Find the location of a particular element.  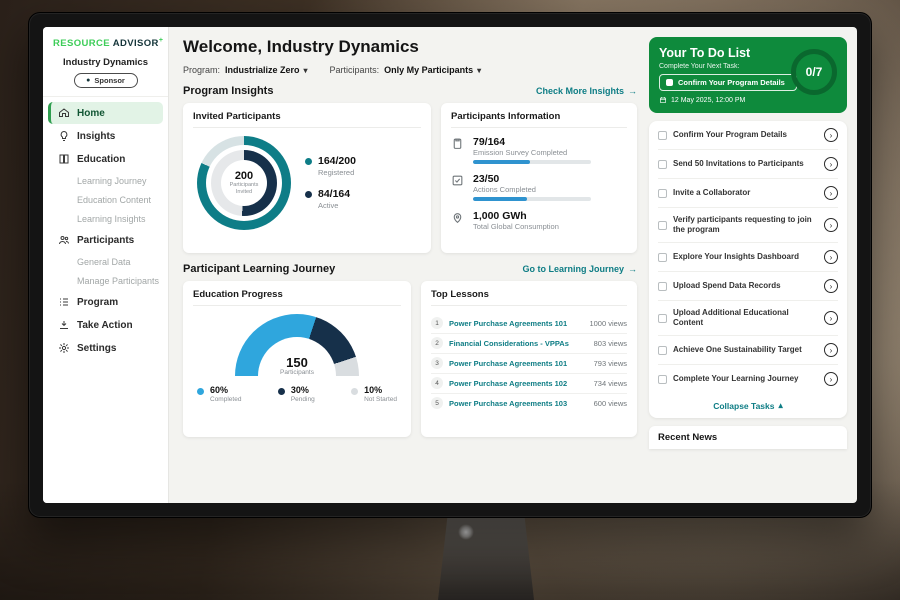

sidebar-item-learning-journey: Learning Journey is located at coordinates (105, 180).